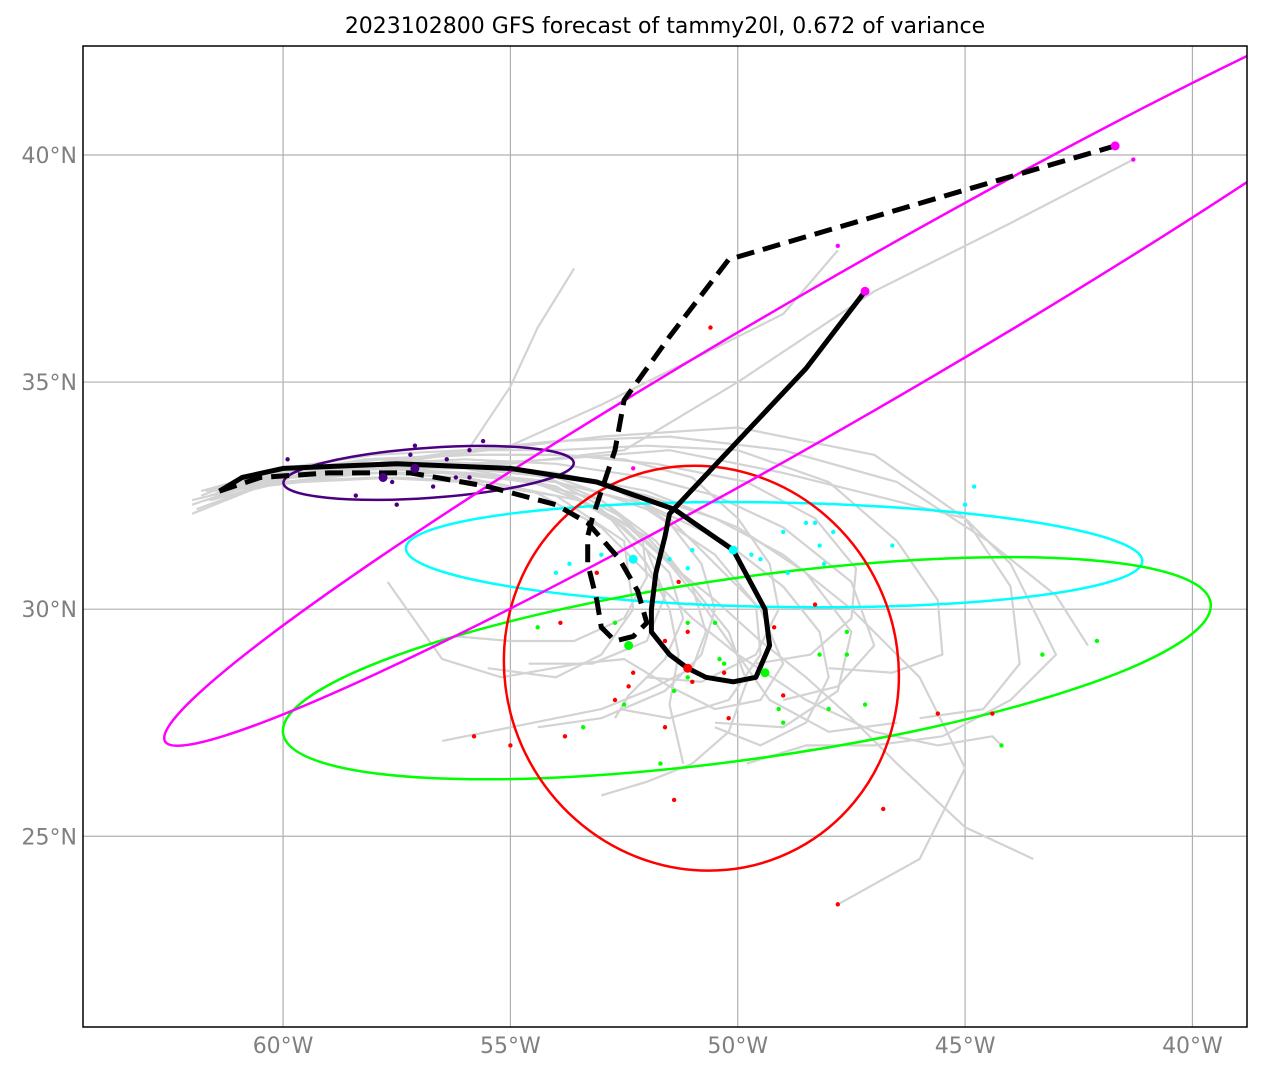  Describe the element at coordinates (283, 1046) in the screenshot. I see `x-tick-label: 60°W` at that location.